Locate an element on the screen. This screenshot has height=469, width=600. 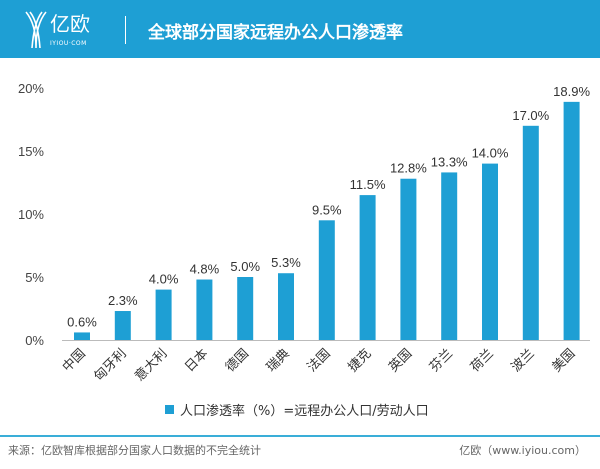
divider is located at coordinates (125, 30).